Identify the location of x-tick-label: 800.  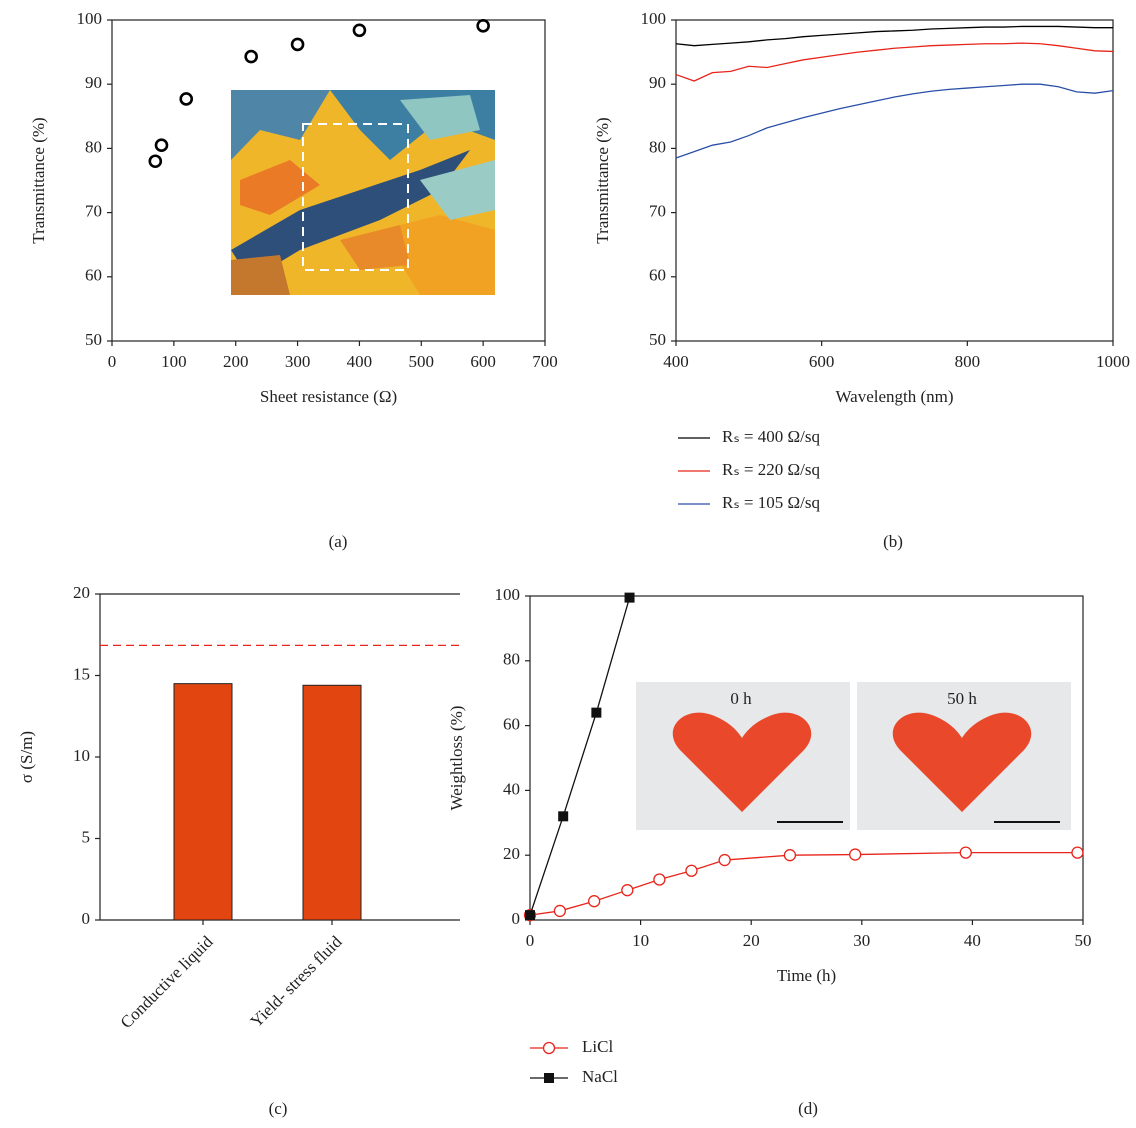
(968, 361).